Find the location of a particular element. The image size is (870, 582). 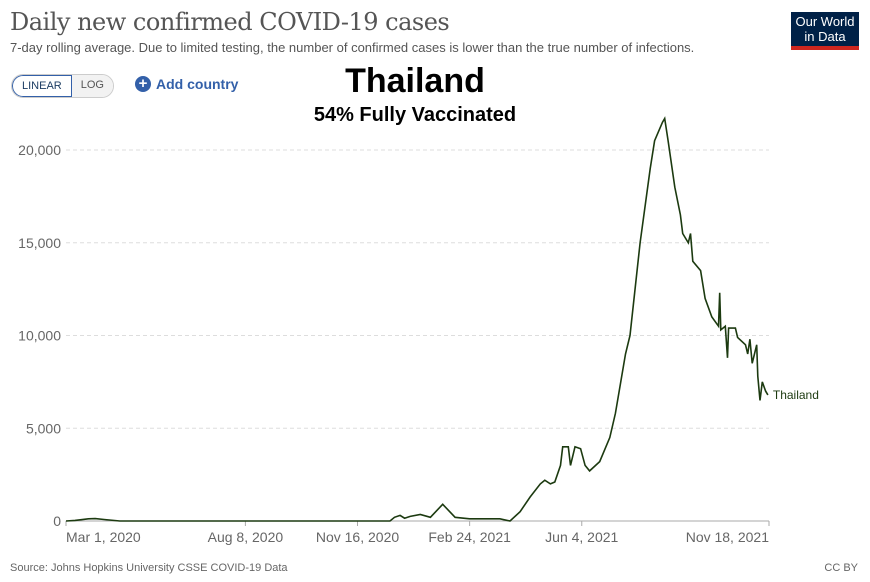

plus-icon: + is located at coordinates (143, 84).